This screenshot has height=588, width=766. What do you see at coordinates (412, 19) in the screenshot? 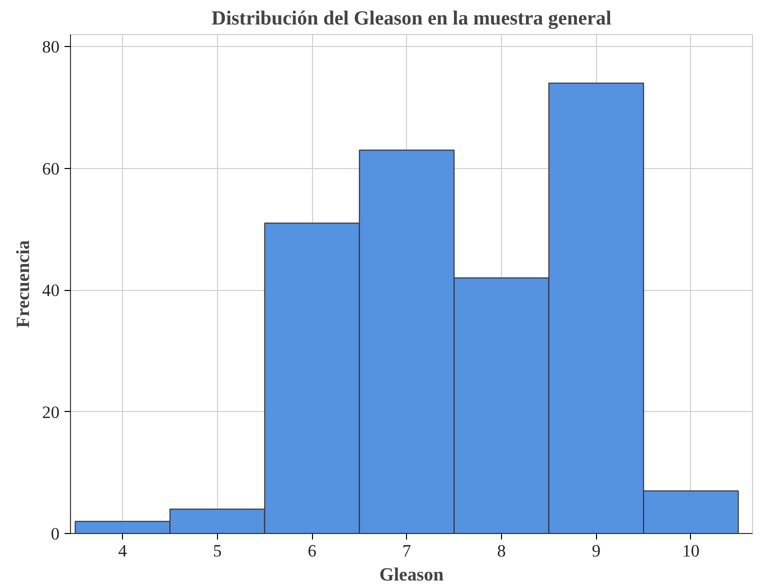
I see `chart-title: Distribución del Gleason en la muestra general` at bounding box center [412, 19].